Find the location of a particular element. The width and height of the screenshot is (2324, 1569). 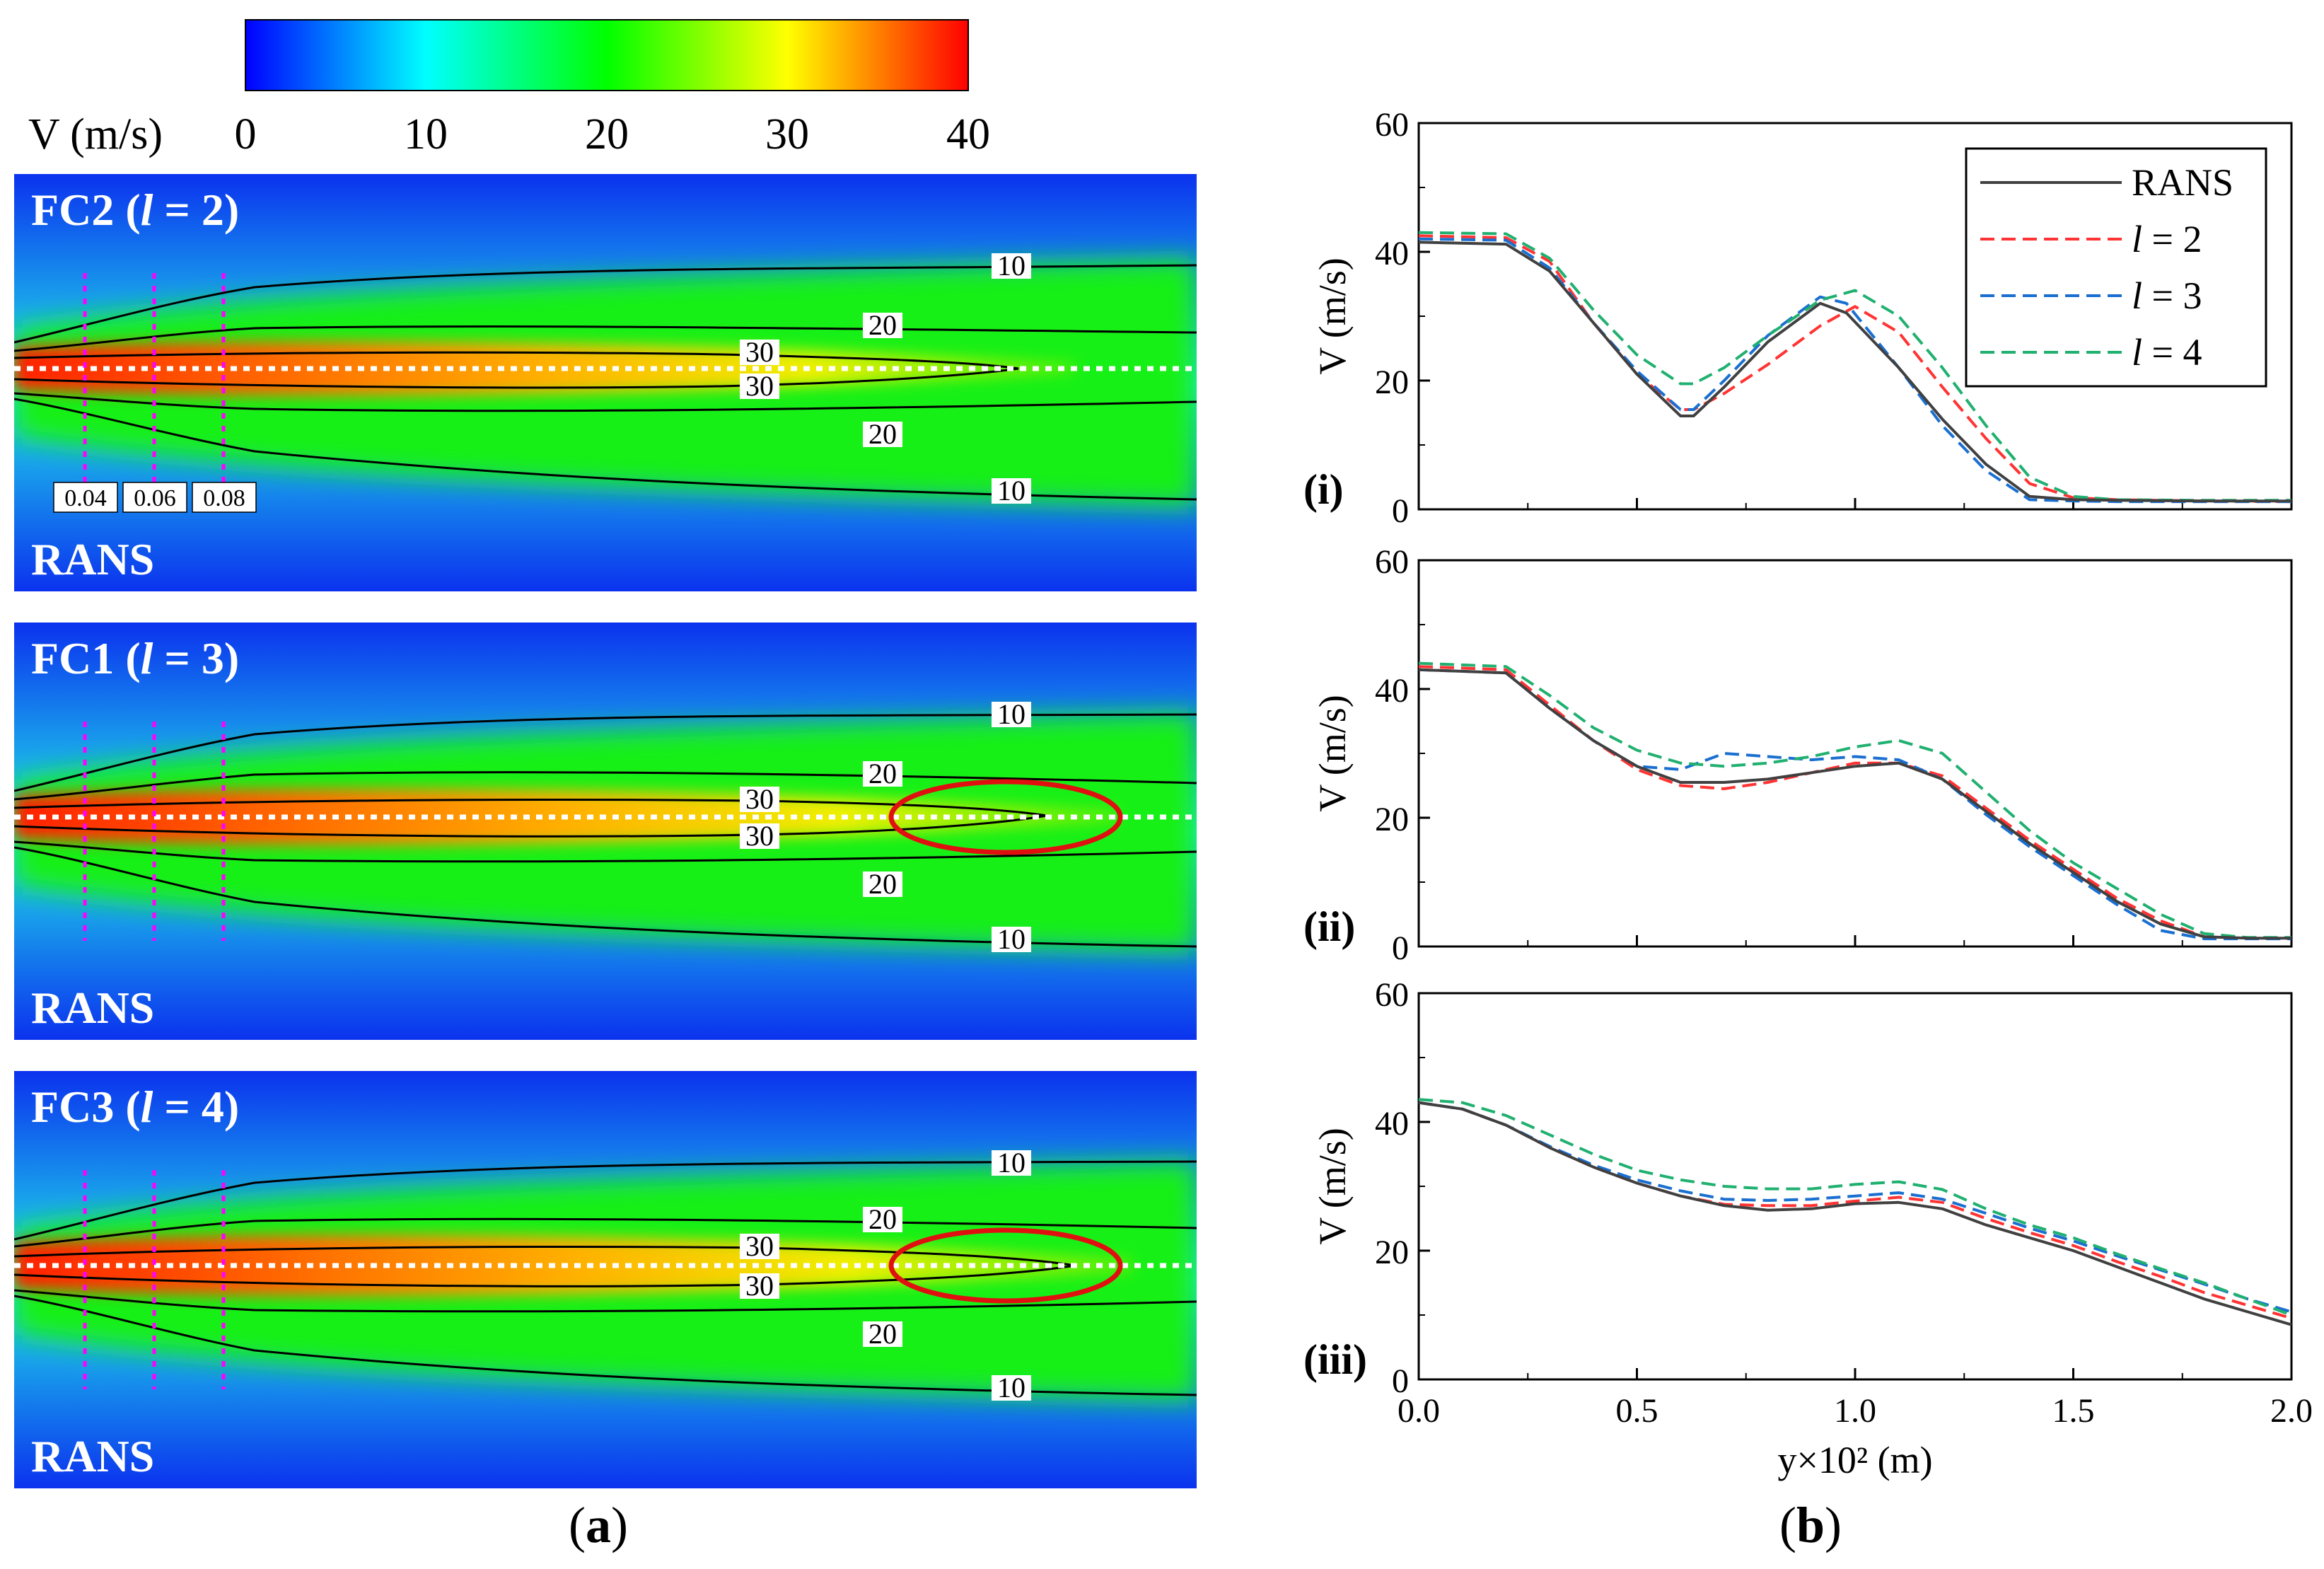

colorbar-tick-40: 40 is located at coordinates (968, 134).